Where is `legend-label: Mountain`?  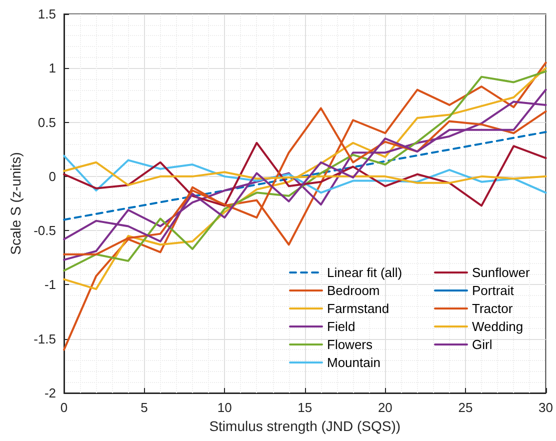
legend-label: Mountain is located at coordinates (353, 362).